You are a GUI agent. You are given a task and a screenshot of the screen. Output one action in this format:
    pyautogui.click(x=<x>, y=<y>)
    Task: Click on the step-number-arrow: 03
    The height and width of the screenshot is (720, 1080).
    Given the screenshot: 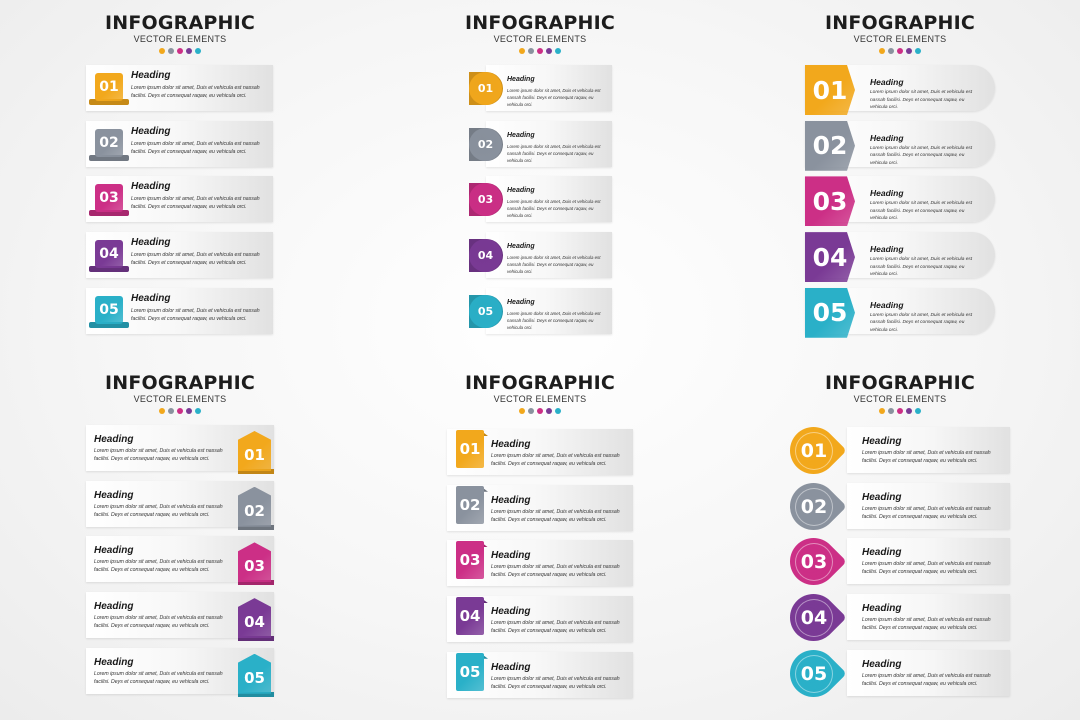 What is the action you would take?
    pyautogui.click(x=830, y=201)
    